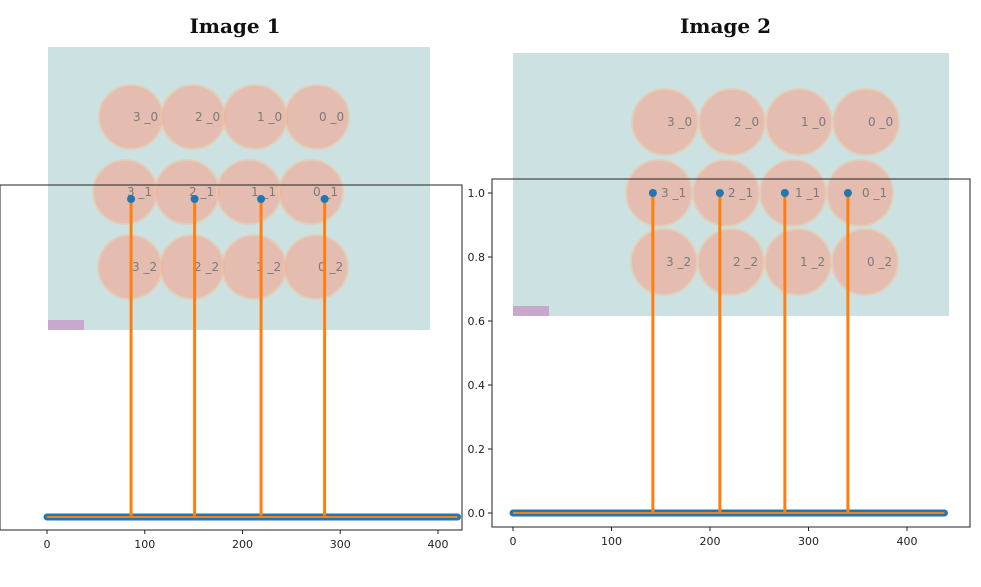 Image resolution: width=981 pixels, height=587 pixels. What do you see at coordinates (235, 26) in the screenshot?
I see `panel-title-1: Image 1` at bounding box center [235, 26].